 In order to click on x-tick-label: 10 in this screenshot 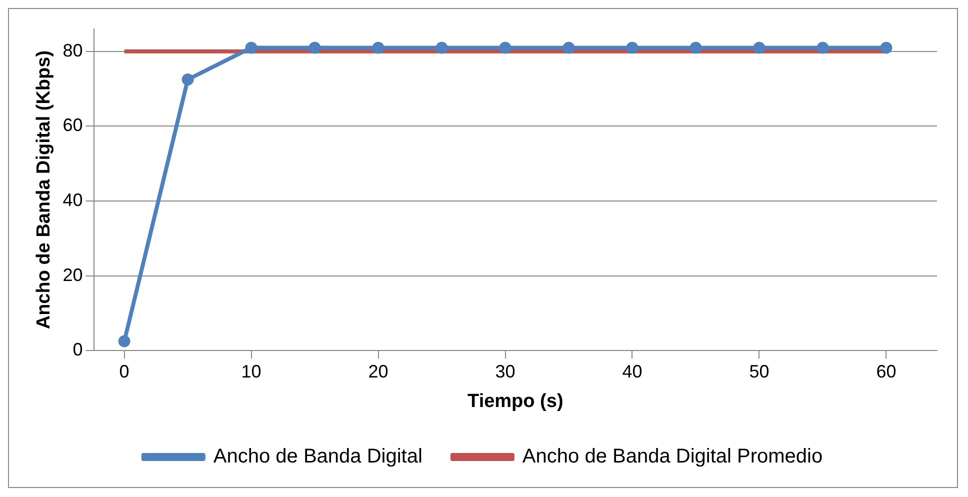, I will do `click(251, 371)`.